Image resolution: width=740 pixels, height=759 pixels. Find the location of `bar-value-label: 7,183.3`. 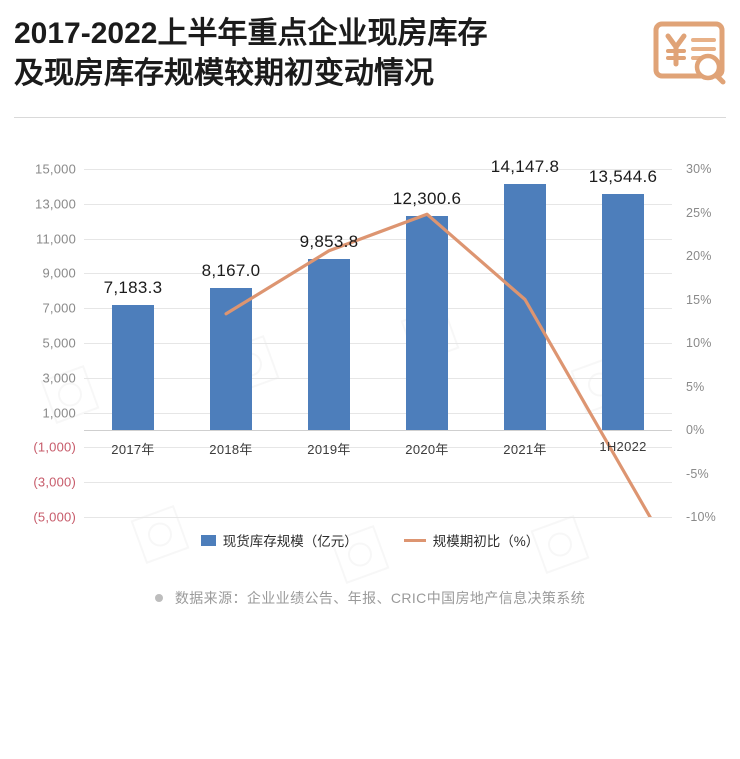

bar-value-label: 7,183.3 is located at coordinates (133, 287).